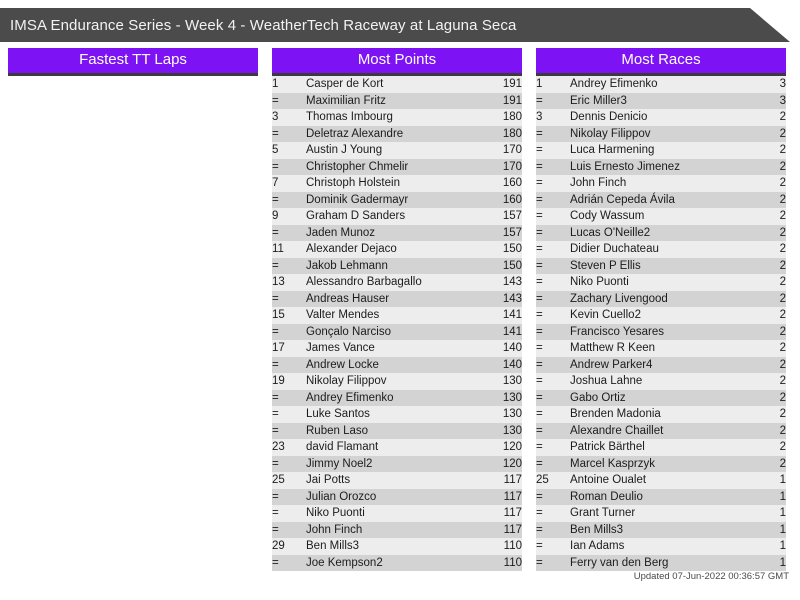 The image size is (800, 600). What do you see at coordinates (397, 265) in the screenshot?
I see `table-row: = Jakob Lehmann 150` at bounding box center [397, 265].